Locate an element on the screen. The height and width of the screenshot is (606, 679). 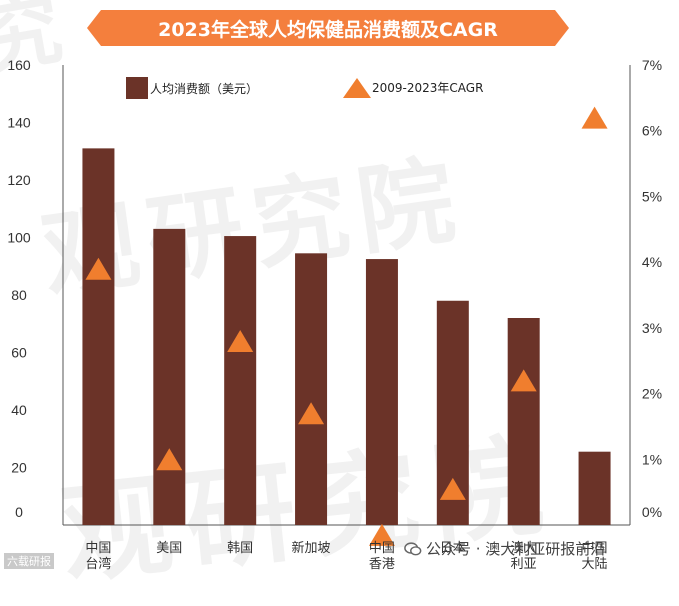
left-tick-label: 0 is located at coordinates (19, 512).